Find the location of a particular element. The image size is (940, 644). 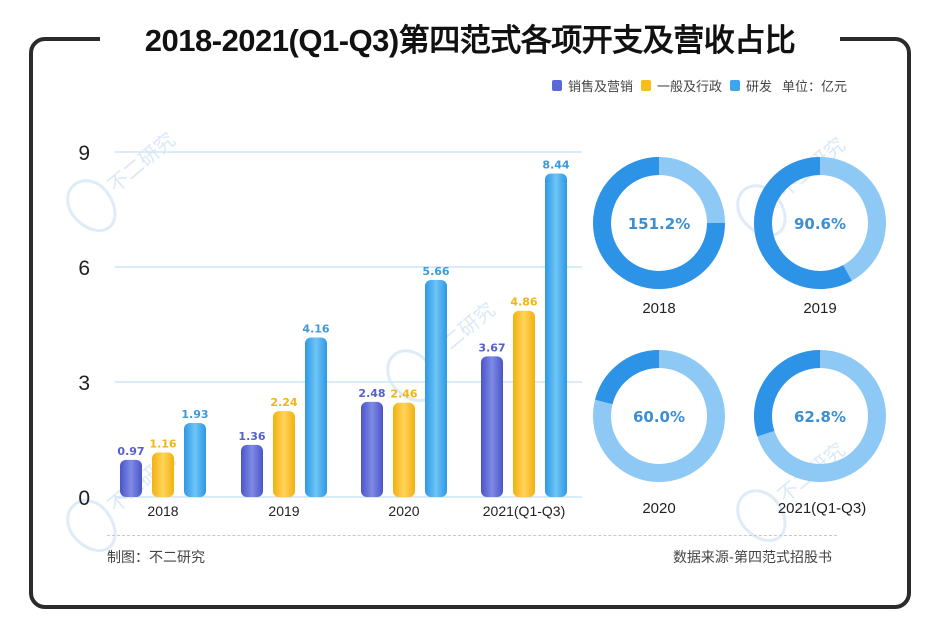

donut-category-label: 2021(Q1-Q3) is located at coordinates (822, 508).